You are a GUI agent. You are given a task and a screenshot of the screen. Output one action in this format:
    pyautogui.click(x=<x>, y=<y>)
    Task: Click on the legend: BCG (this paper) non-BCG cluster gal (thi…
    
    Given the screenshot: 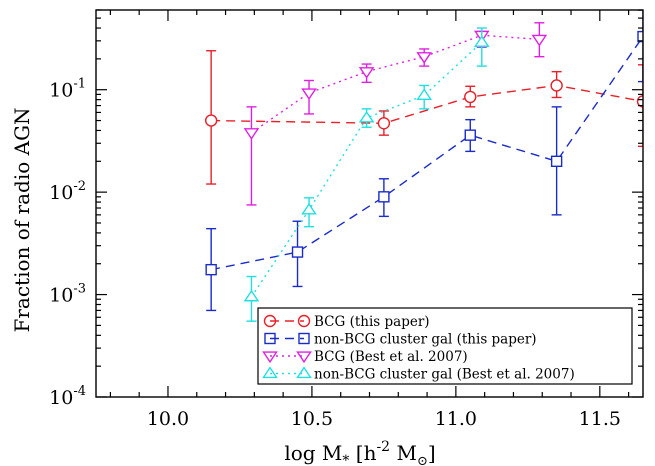 What is the action you would take?
    pyautogui.click(x=445, y=346)
    